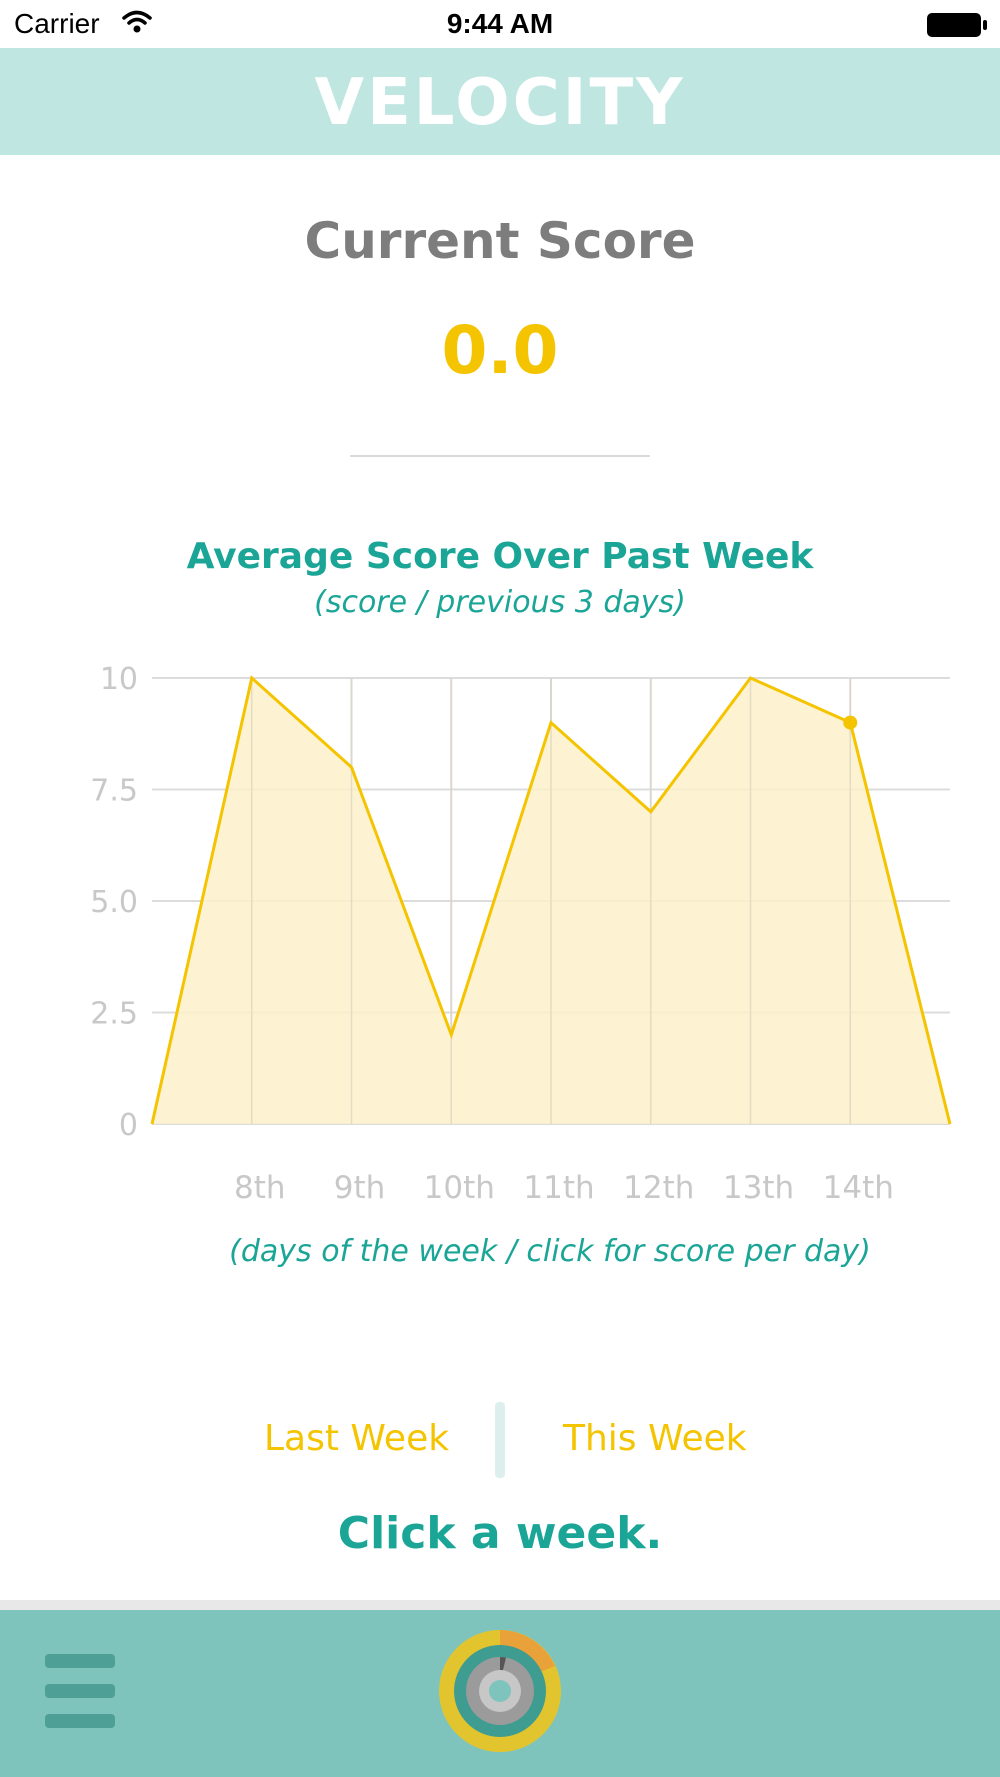 This screenshot has height=1777, width=1000. I want to click on x-tick-label: 9th, so click(360, 1188).